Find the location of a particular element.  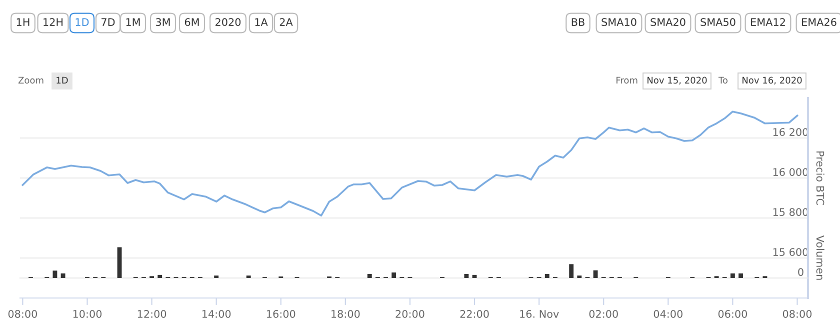

text: Zoom is located at coordinates (31, 80).